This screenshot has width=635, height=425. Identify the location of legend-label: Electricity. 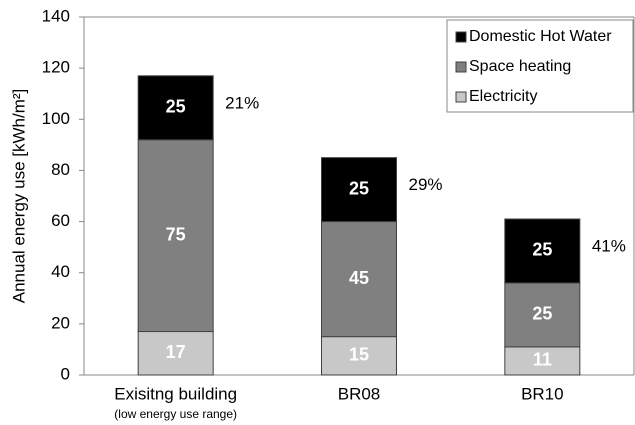
(503, 96).